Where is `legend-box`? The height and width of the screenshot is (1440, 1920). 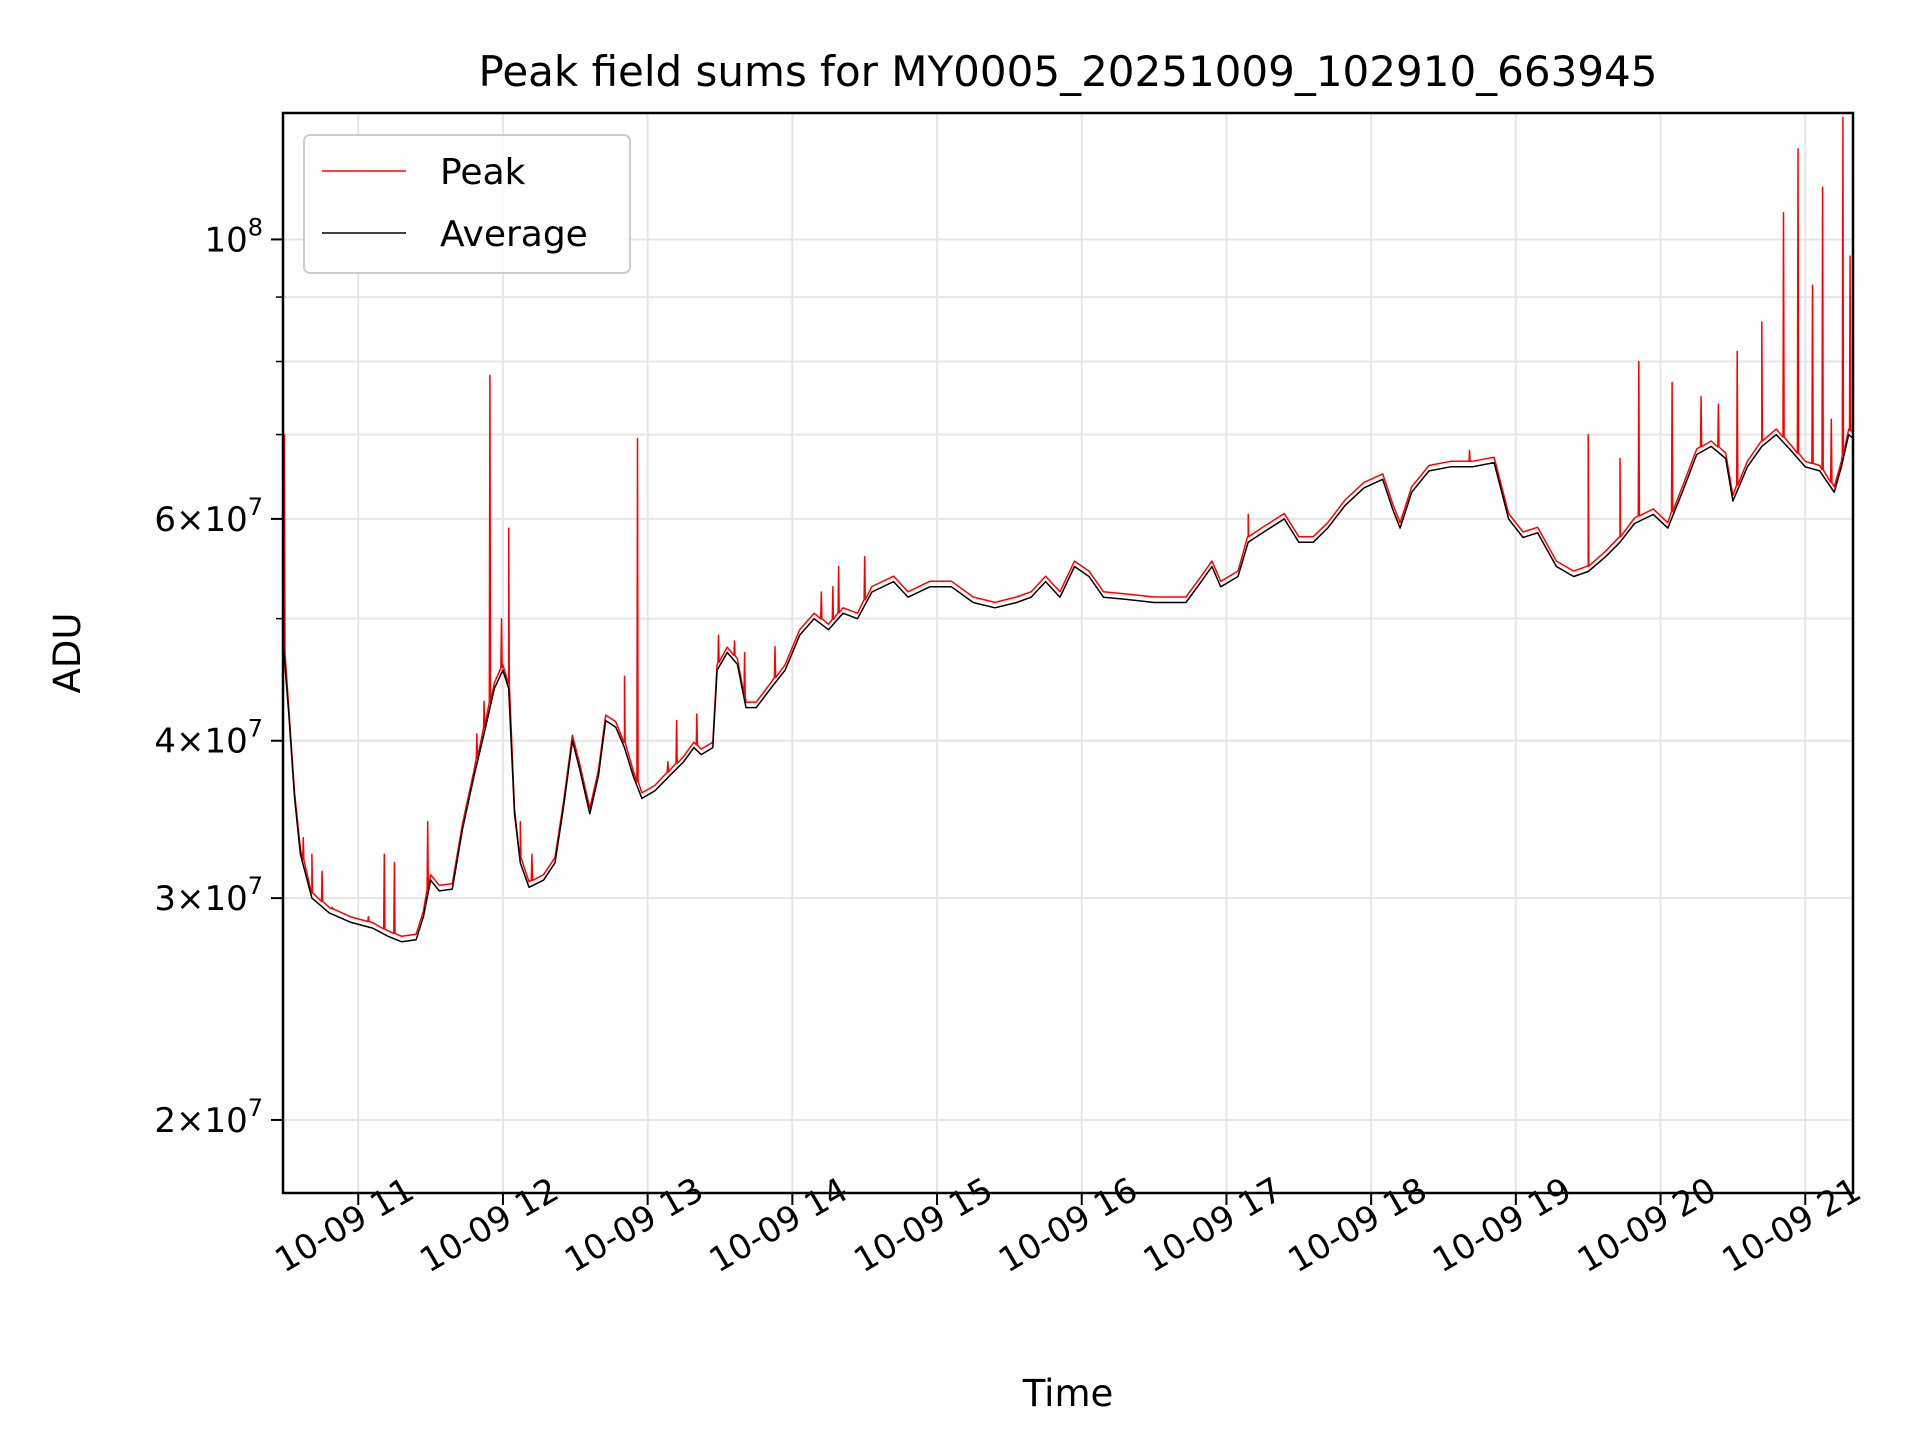 legend-box is located at coordinates (467, 204).